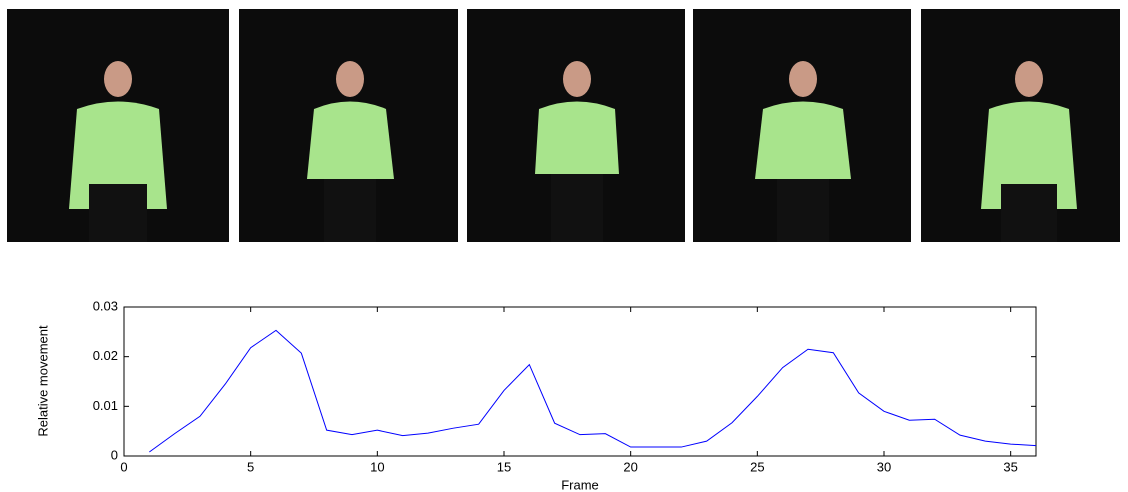 The image size is (1128, 492). What do you see at coordinates (105, 305) in the screenshot?
I see `y-tick-label: 0.03` at bounding box center [105, 305].